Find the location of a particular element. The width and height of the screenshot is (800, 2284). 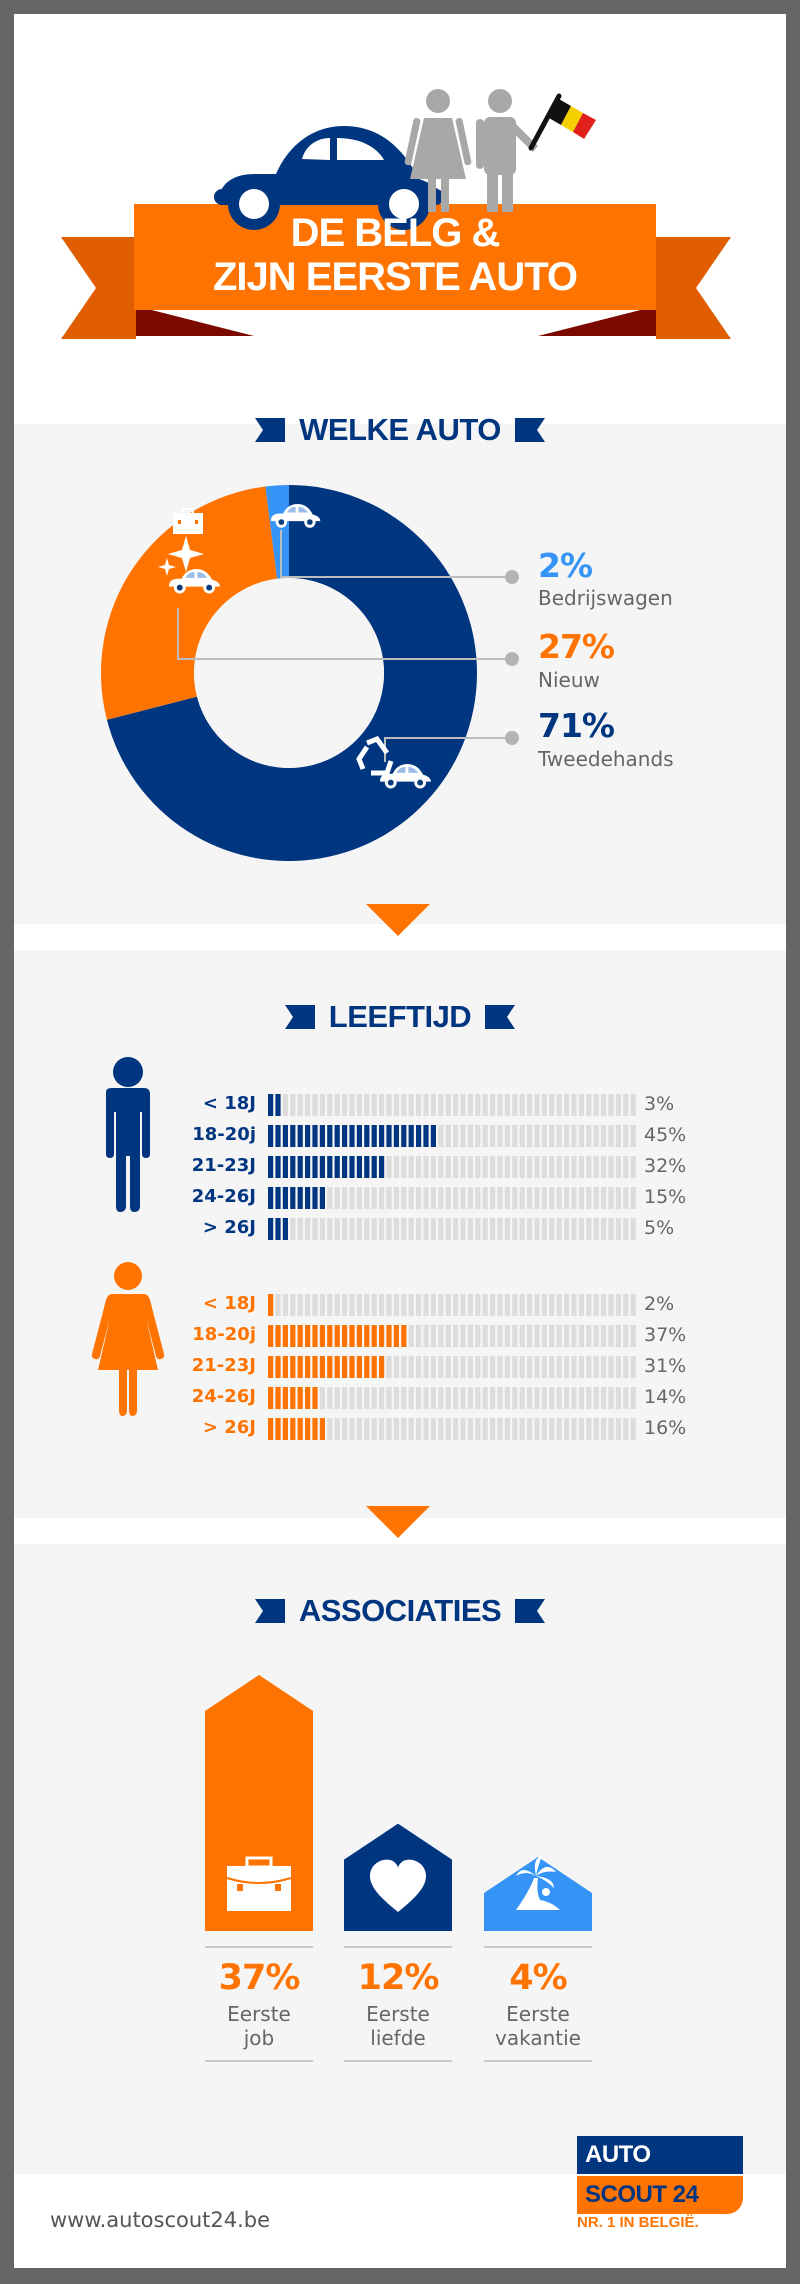

section-heading-age: LEEFTIJD is located at coordinates (400, 1017).